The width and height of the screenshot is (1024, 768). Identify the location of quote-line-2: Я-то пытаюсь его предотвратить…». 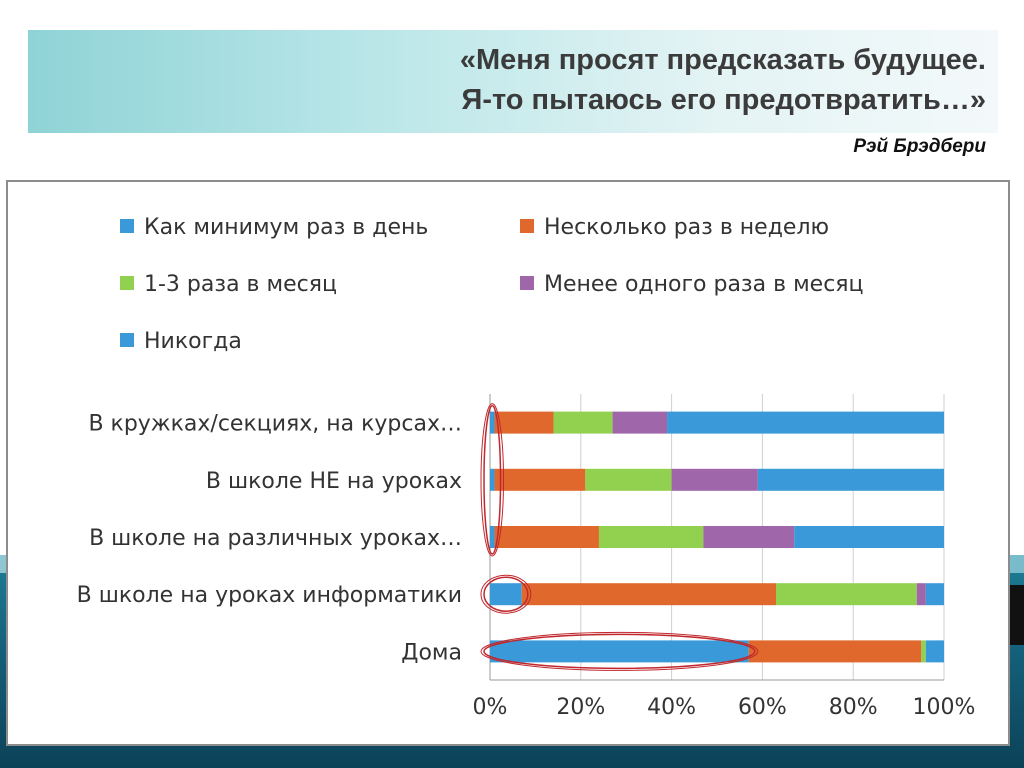
(723, 100).